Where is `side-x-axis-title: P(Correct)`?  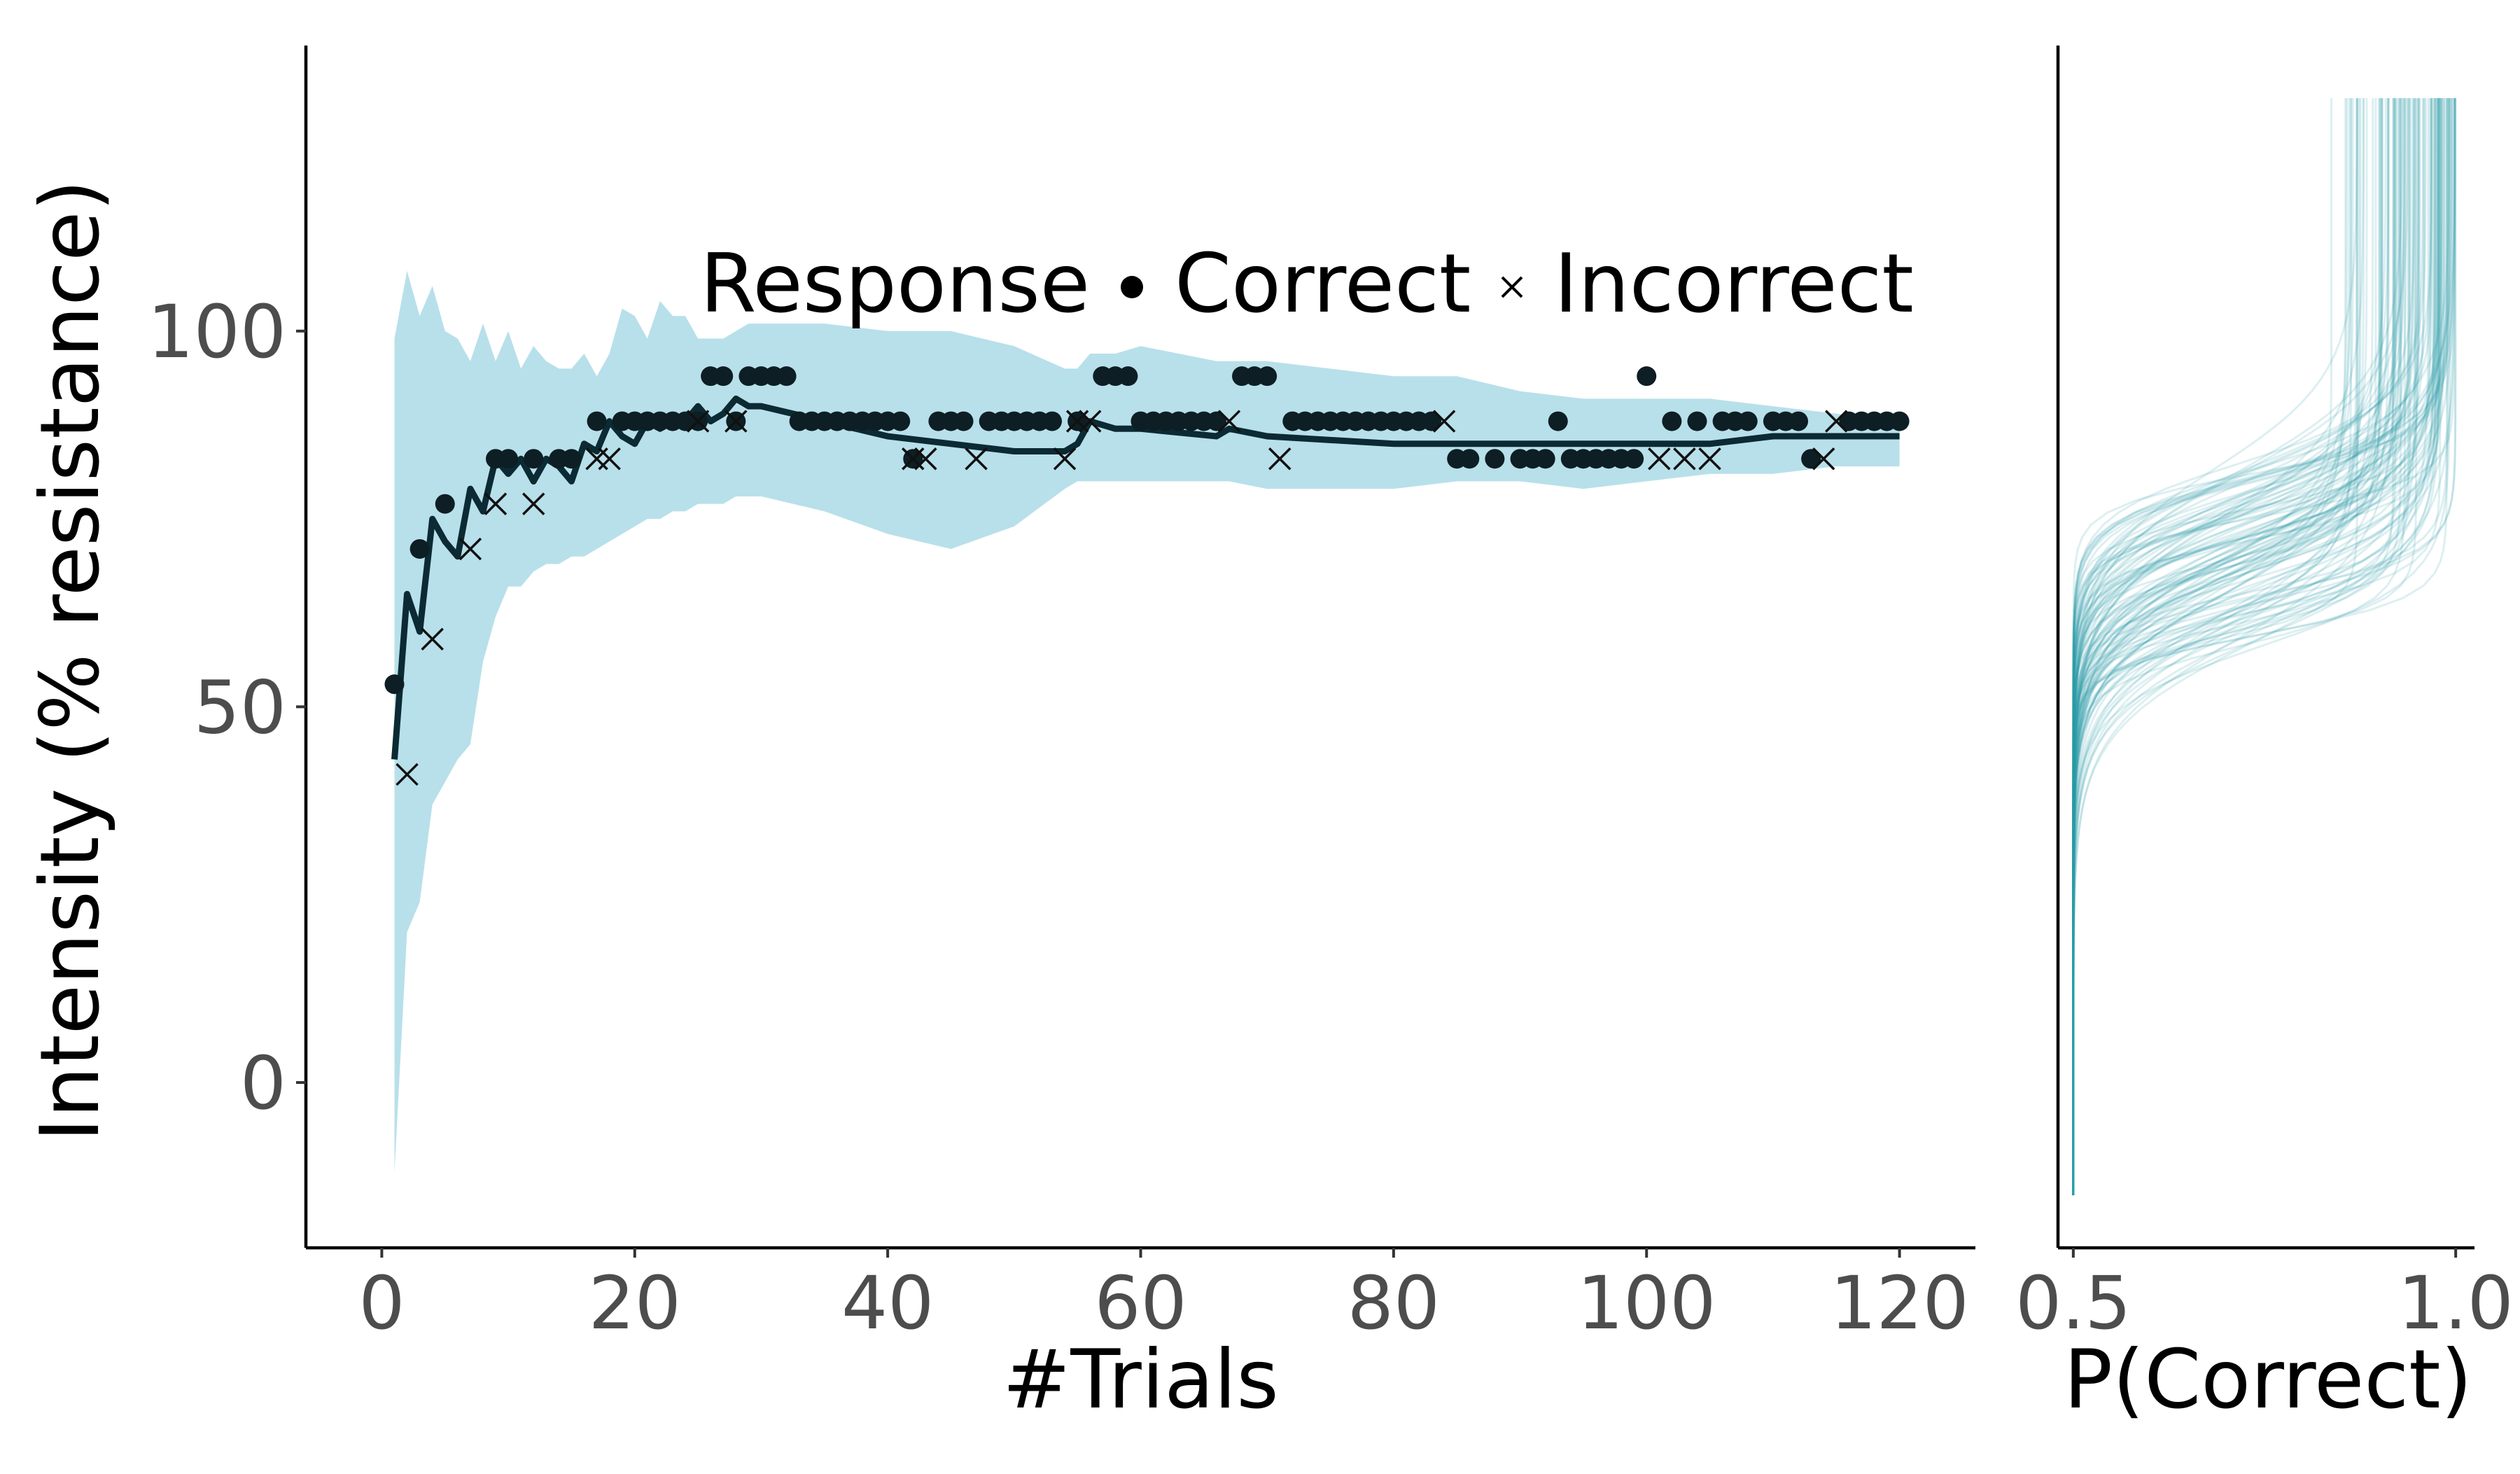 side-x-axis-title: P(Correct) is located at coordinates (2268, 1380).